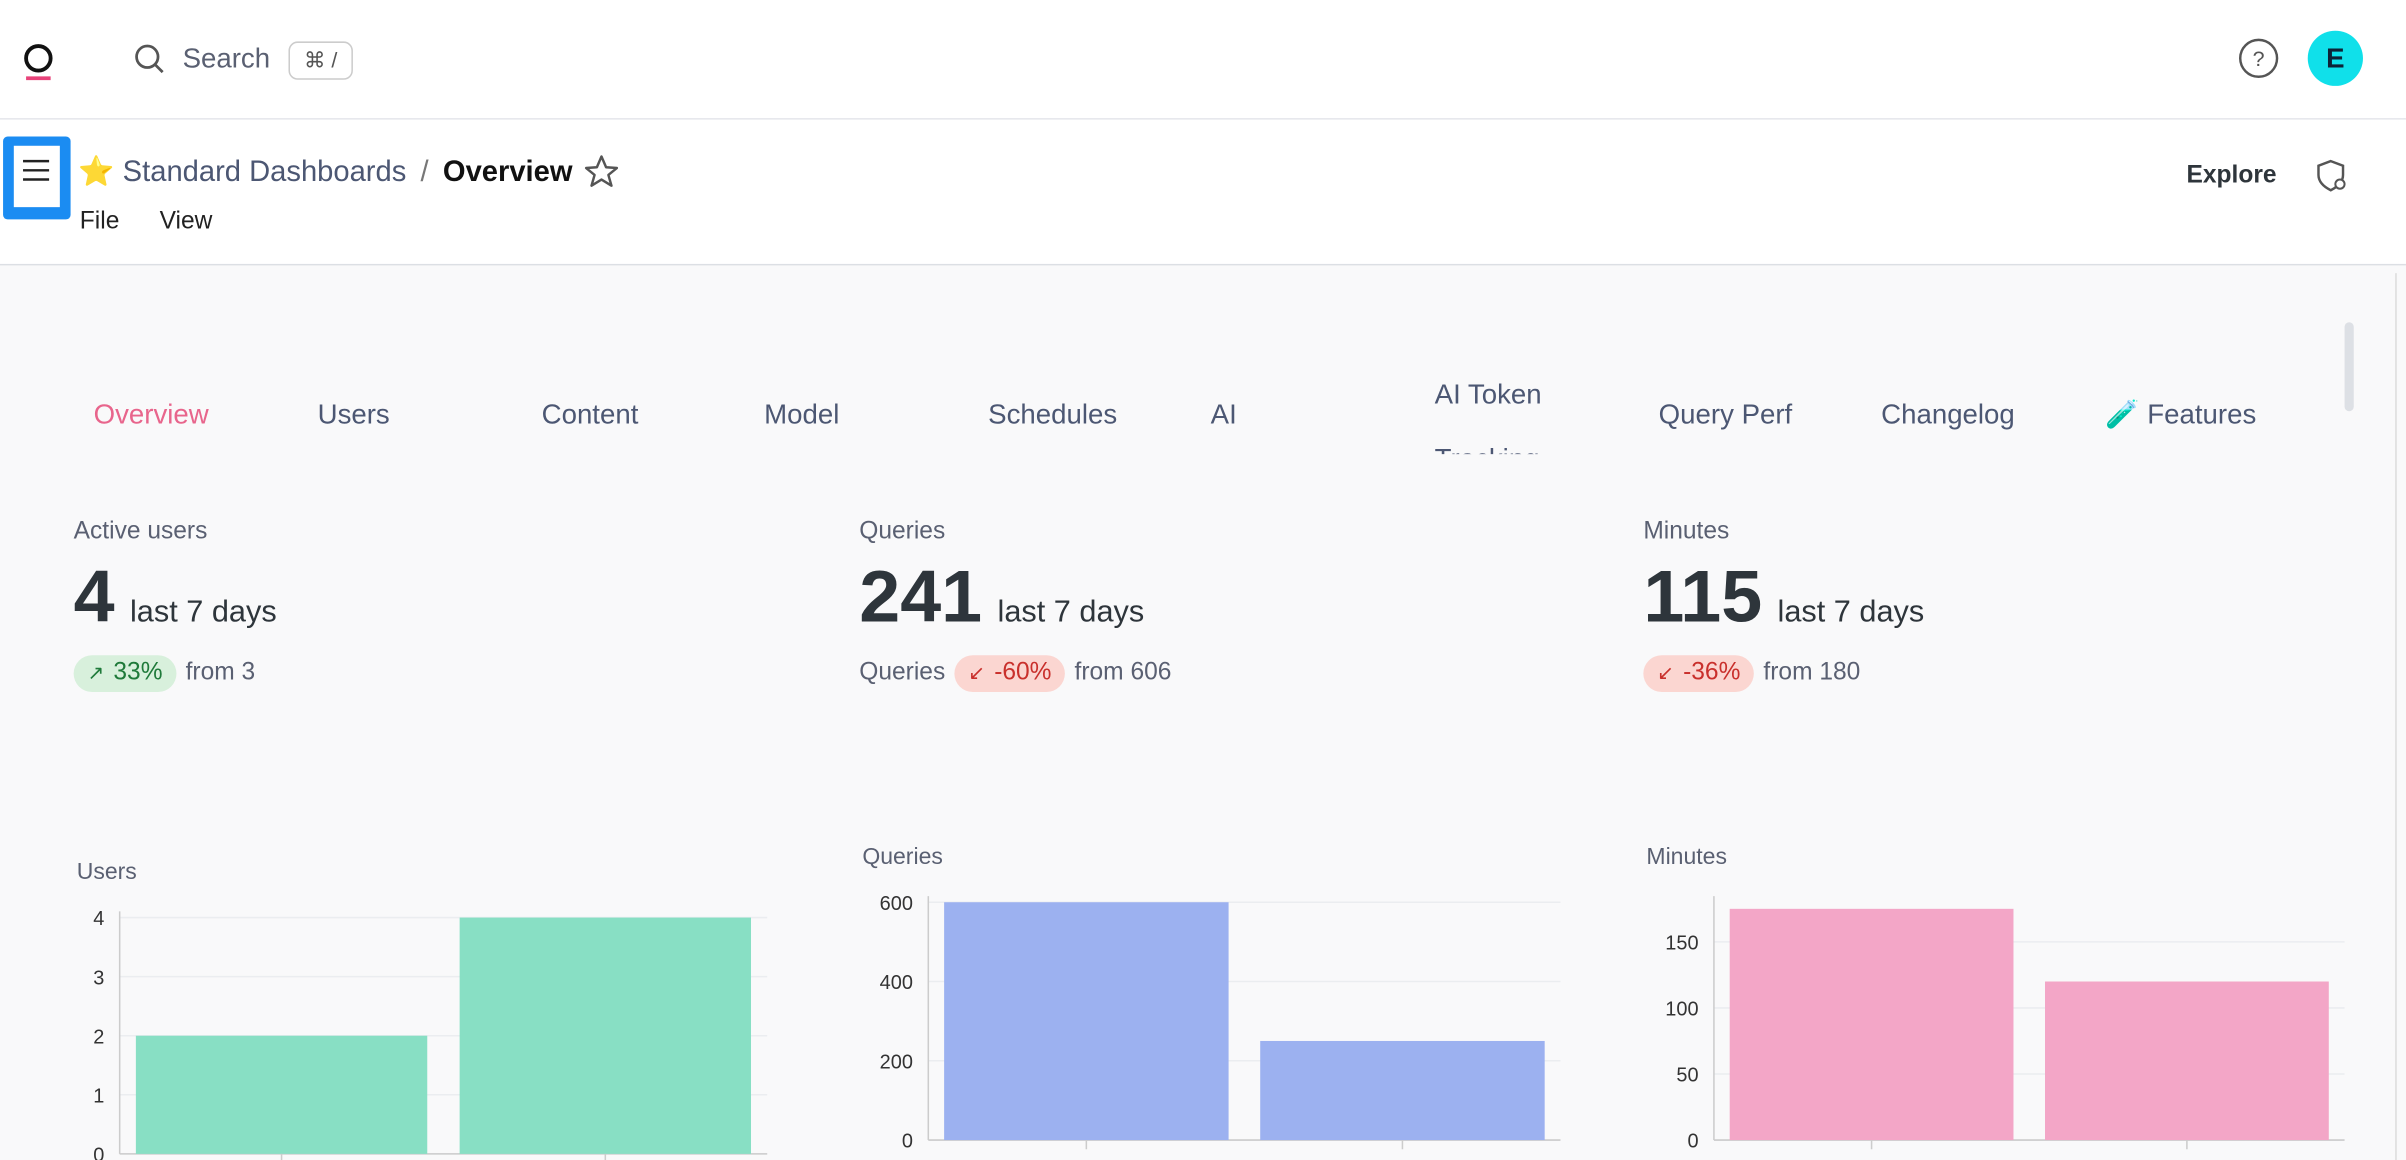 The image size is (2406, 1160). Describe the element at coordinates (1681, 944) in the screenshot. I see `y-tick-label: 150` at that location.